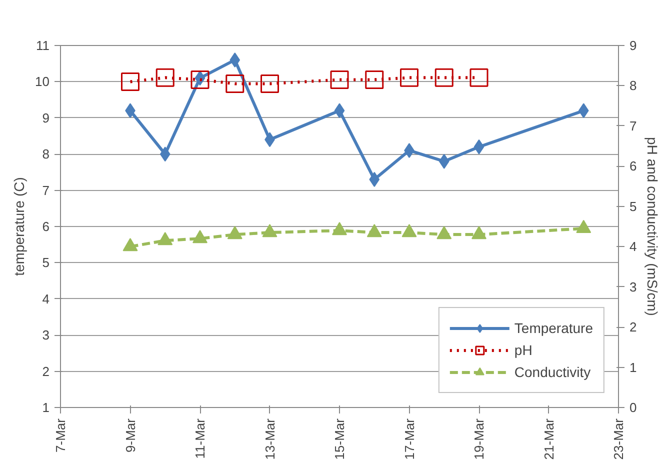  What do you see at coordinates (633, 166) in the screenshot?
I see `y2-tick-label: 6` at bounding box center [633, 166].